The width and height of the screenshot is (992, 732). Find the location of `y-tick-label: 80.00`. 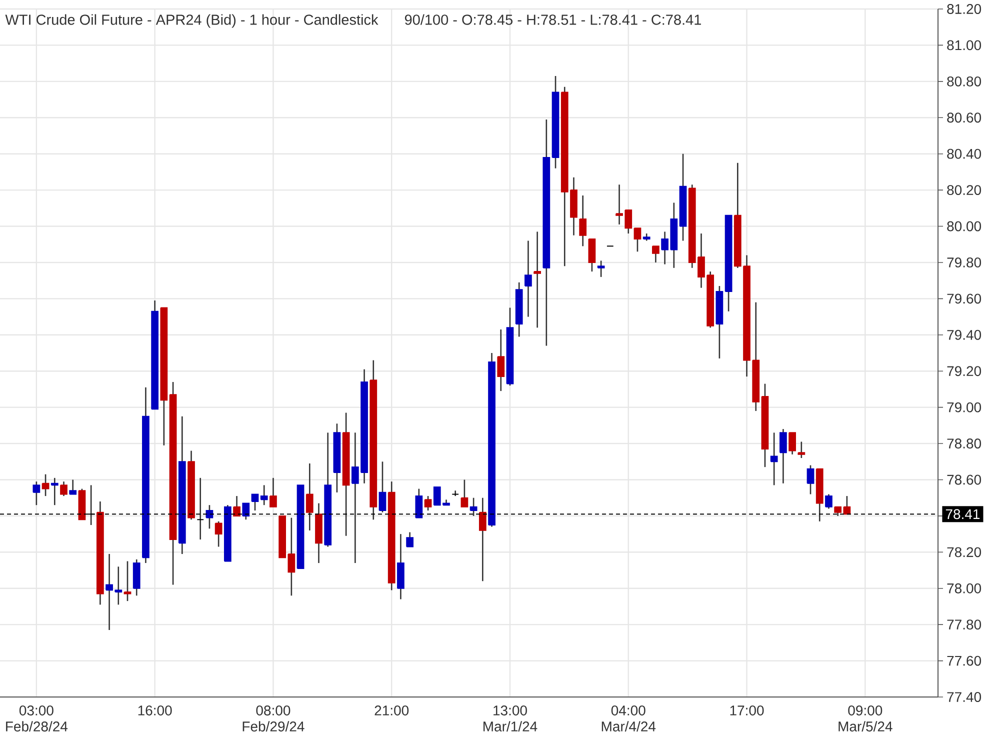

y-tick-label: 80.00 is located at coordinates (964, 226).